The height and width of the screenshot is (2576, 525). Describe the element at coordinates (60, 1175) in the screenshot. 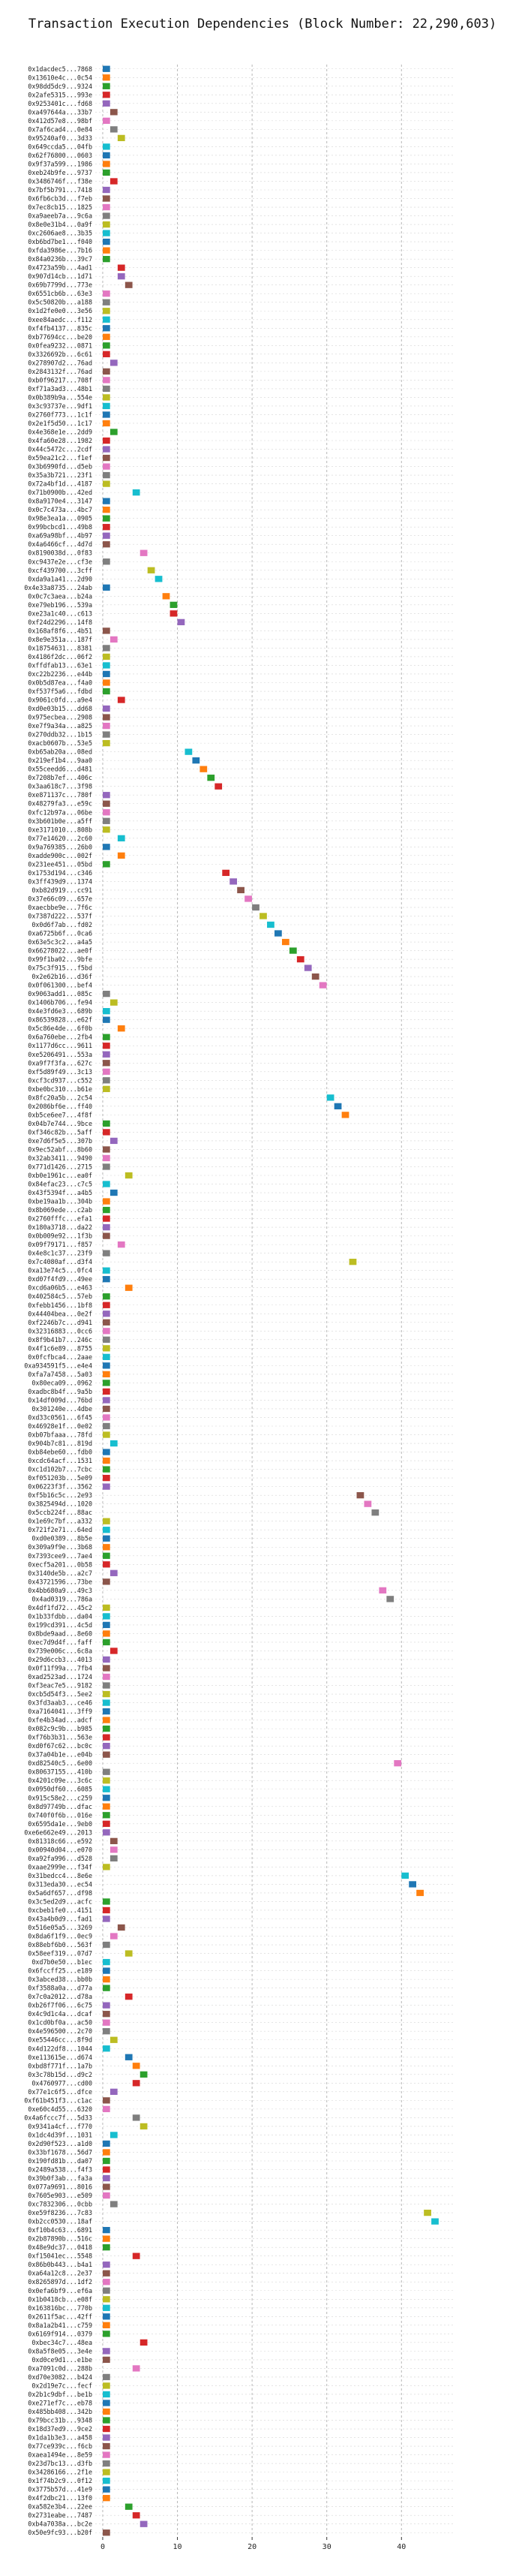

I see `row-label: 0xb0e1961c...ea0f` at that location.